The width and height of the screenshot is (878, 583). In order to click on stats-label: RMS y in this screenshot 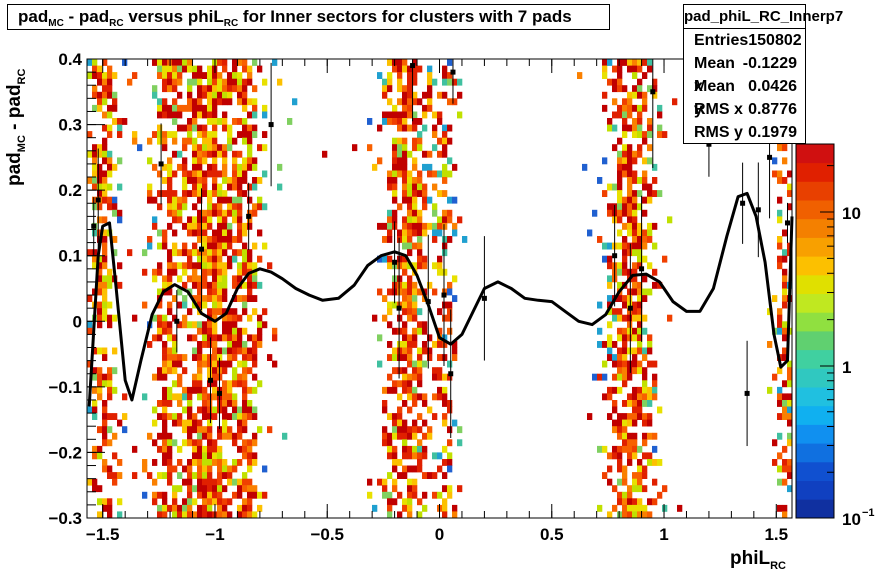, I will do `click(718, 132)`.